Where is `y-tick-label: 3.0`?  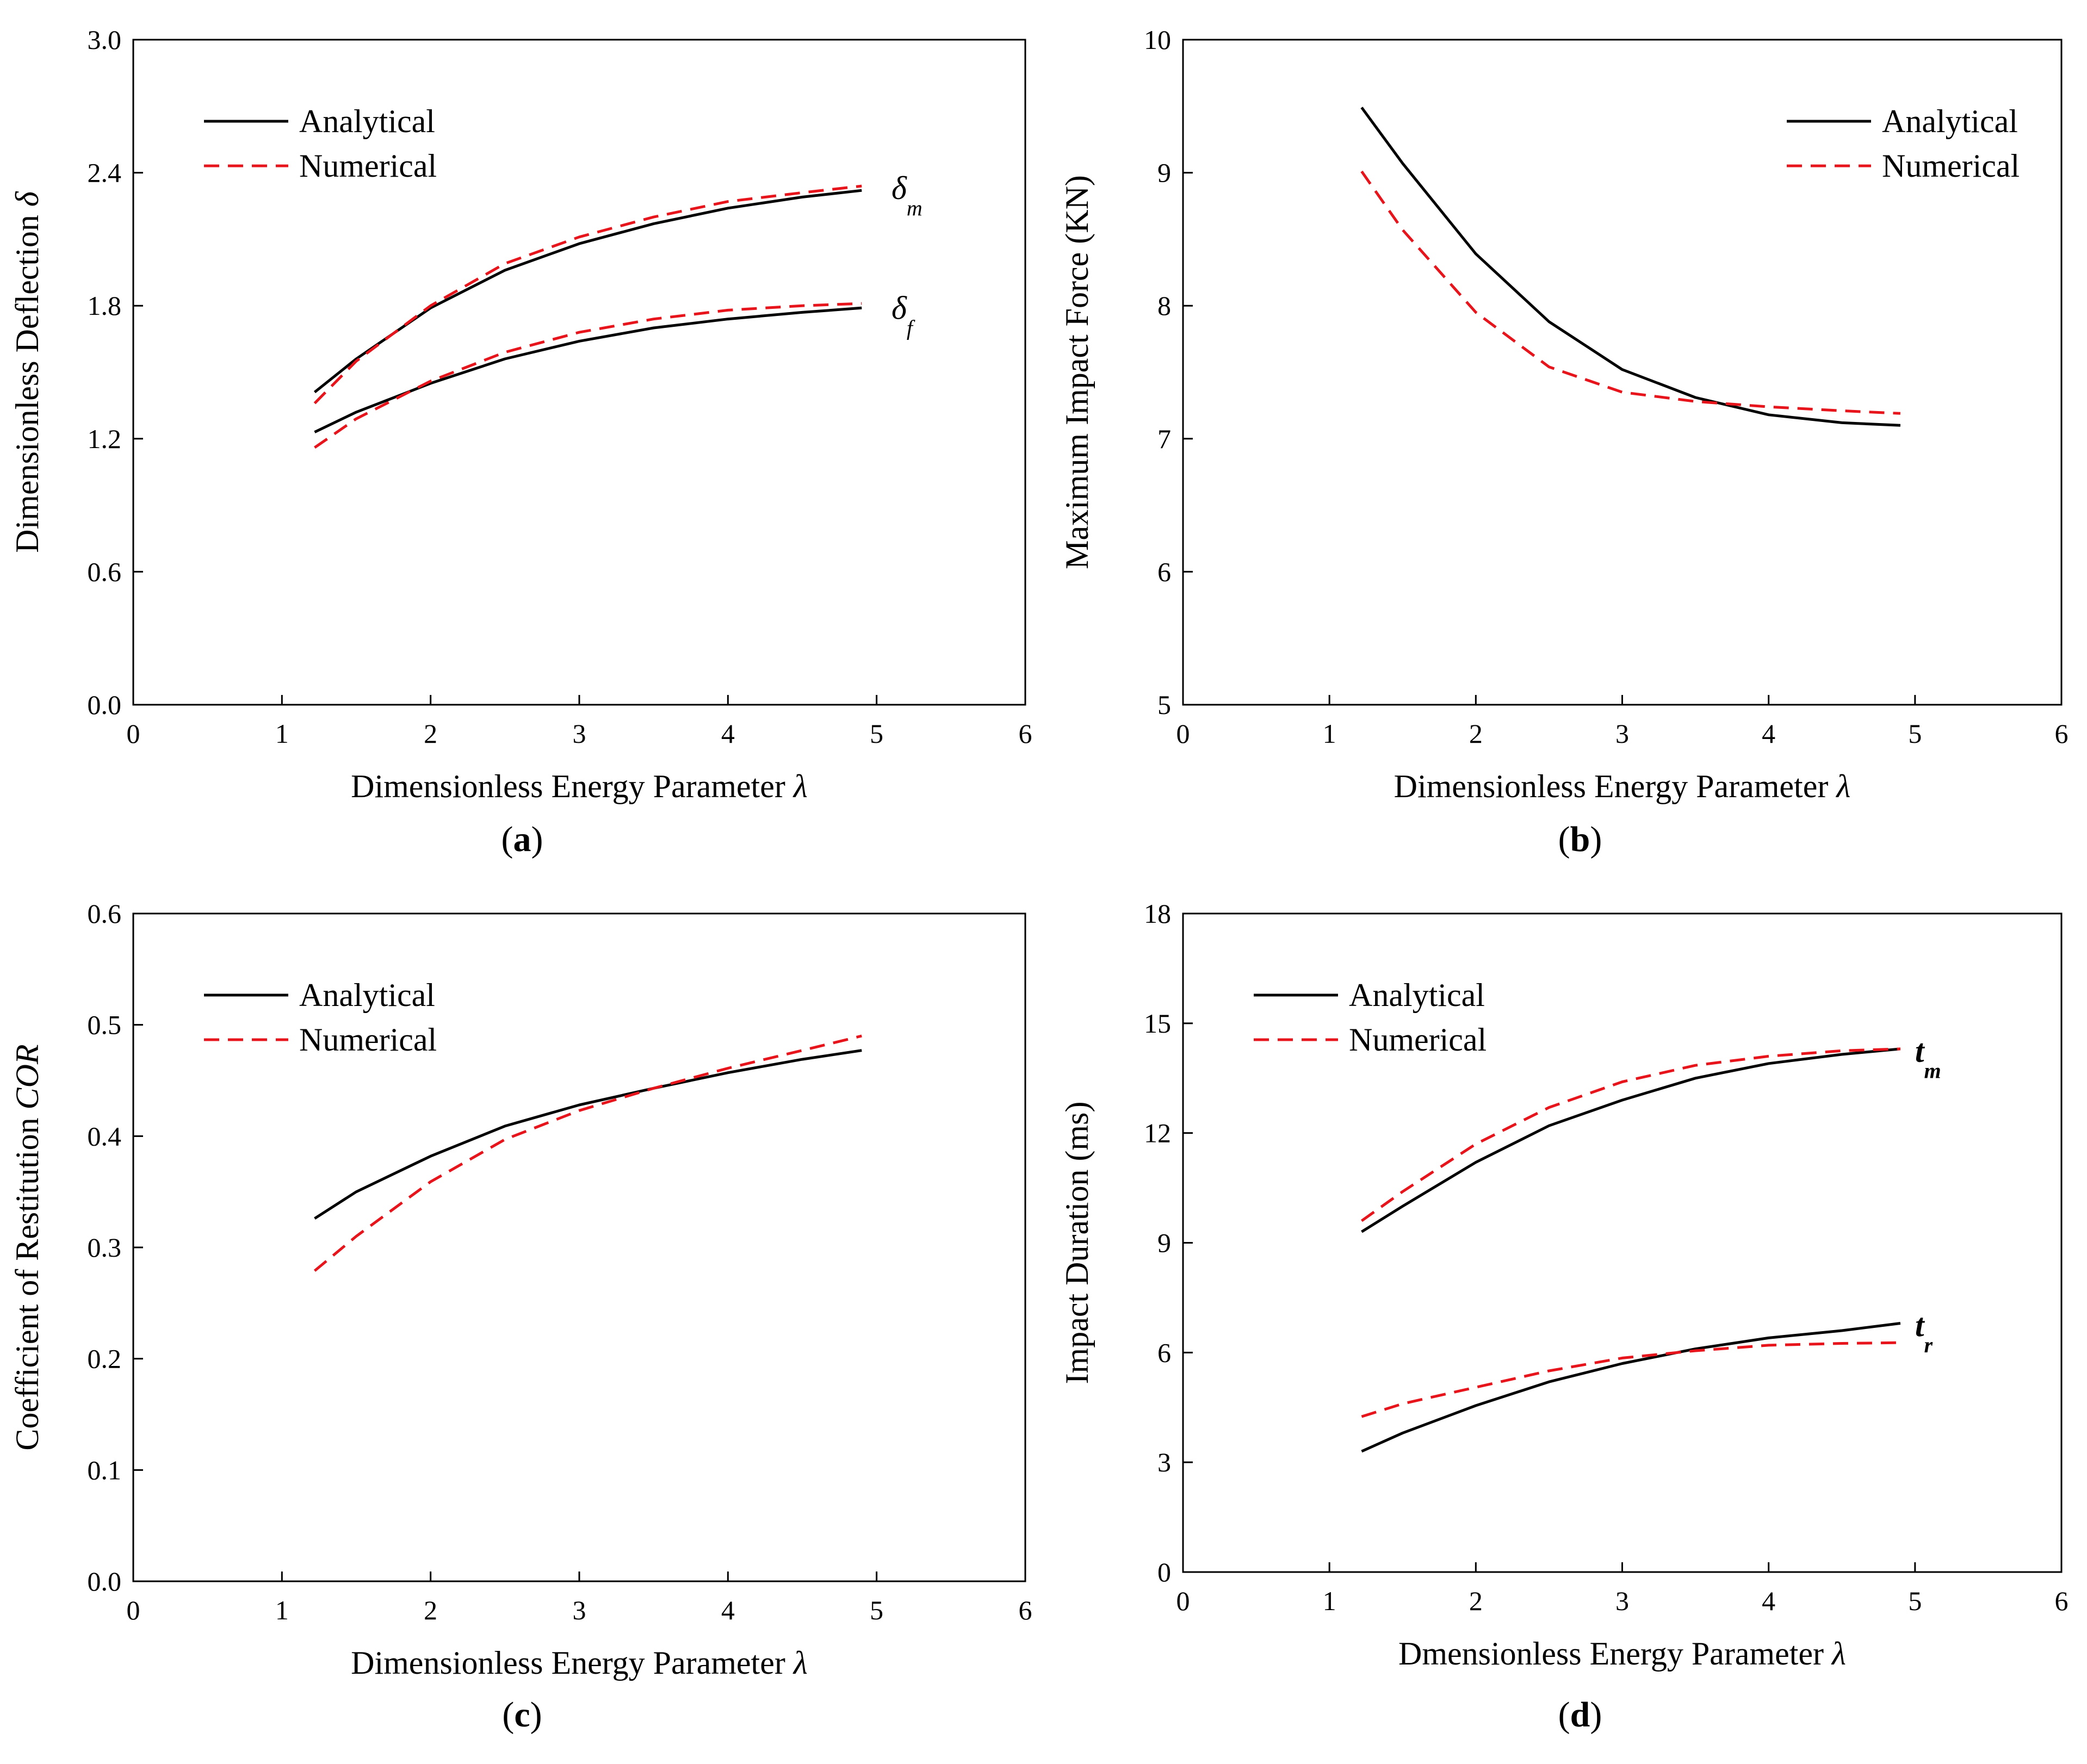 y-tick-label: 3.0 is located at coordinates (105, 39).